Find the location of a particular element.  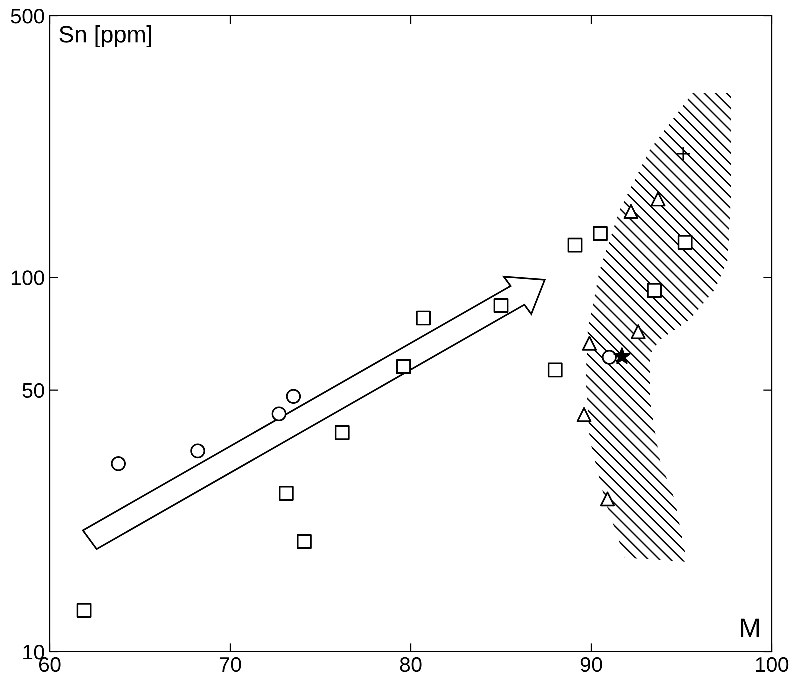

x-tick-label: 90 is located at coordinates (591, 664).